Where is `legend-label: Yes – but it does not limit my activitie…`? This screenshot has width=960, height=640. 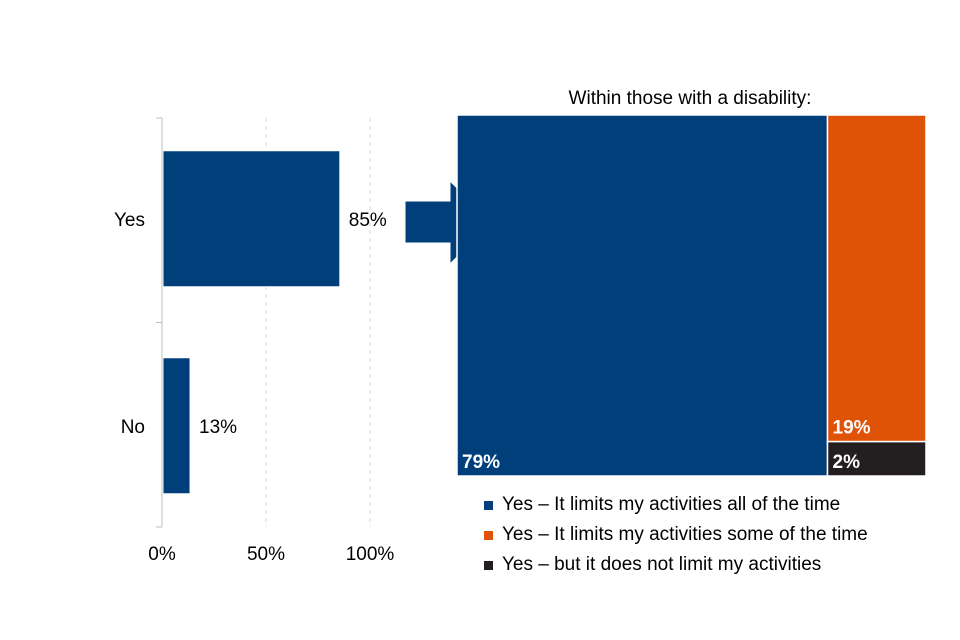 legend-label: Yes – but it does not limit my activitie… is located at coordinates (662, 564).